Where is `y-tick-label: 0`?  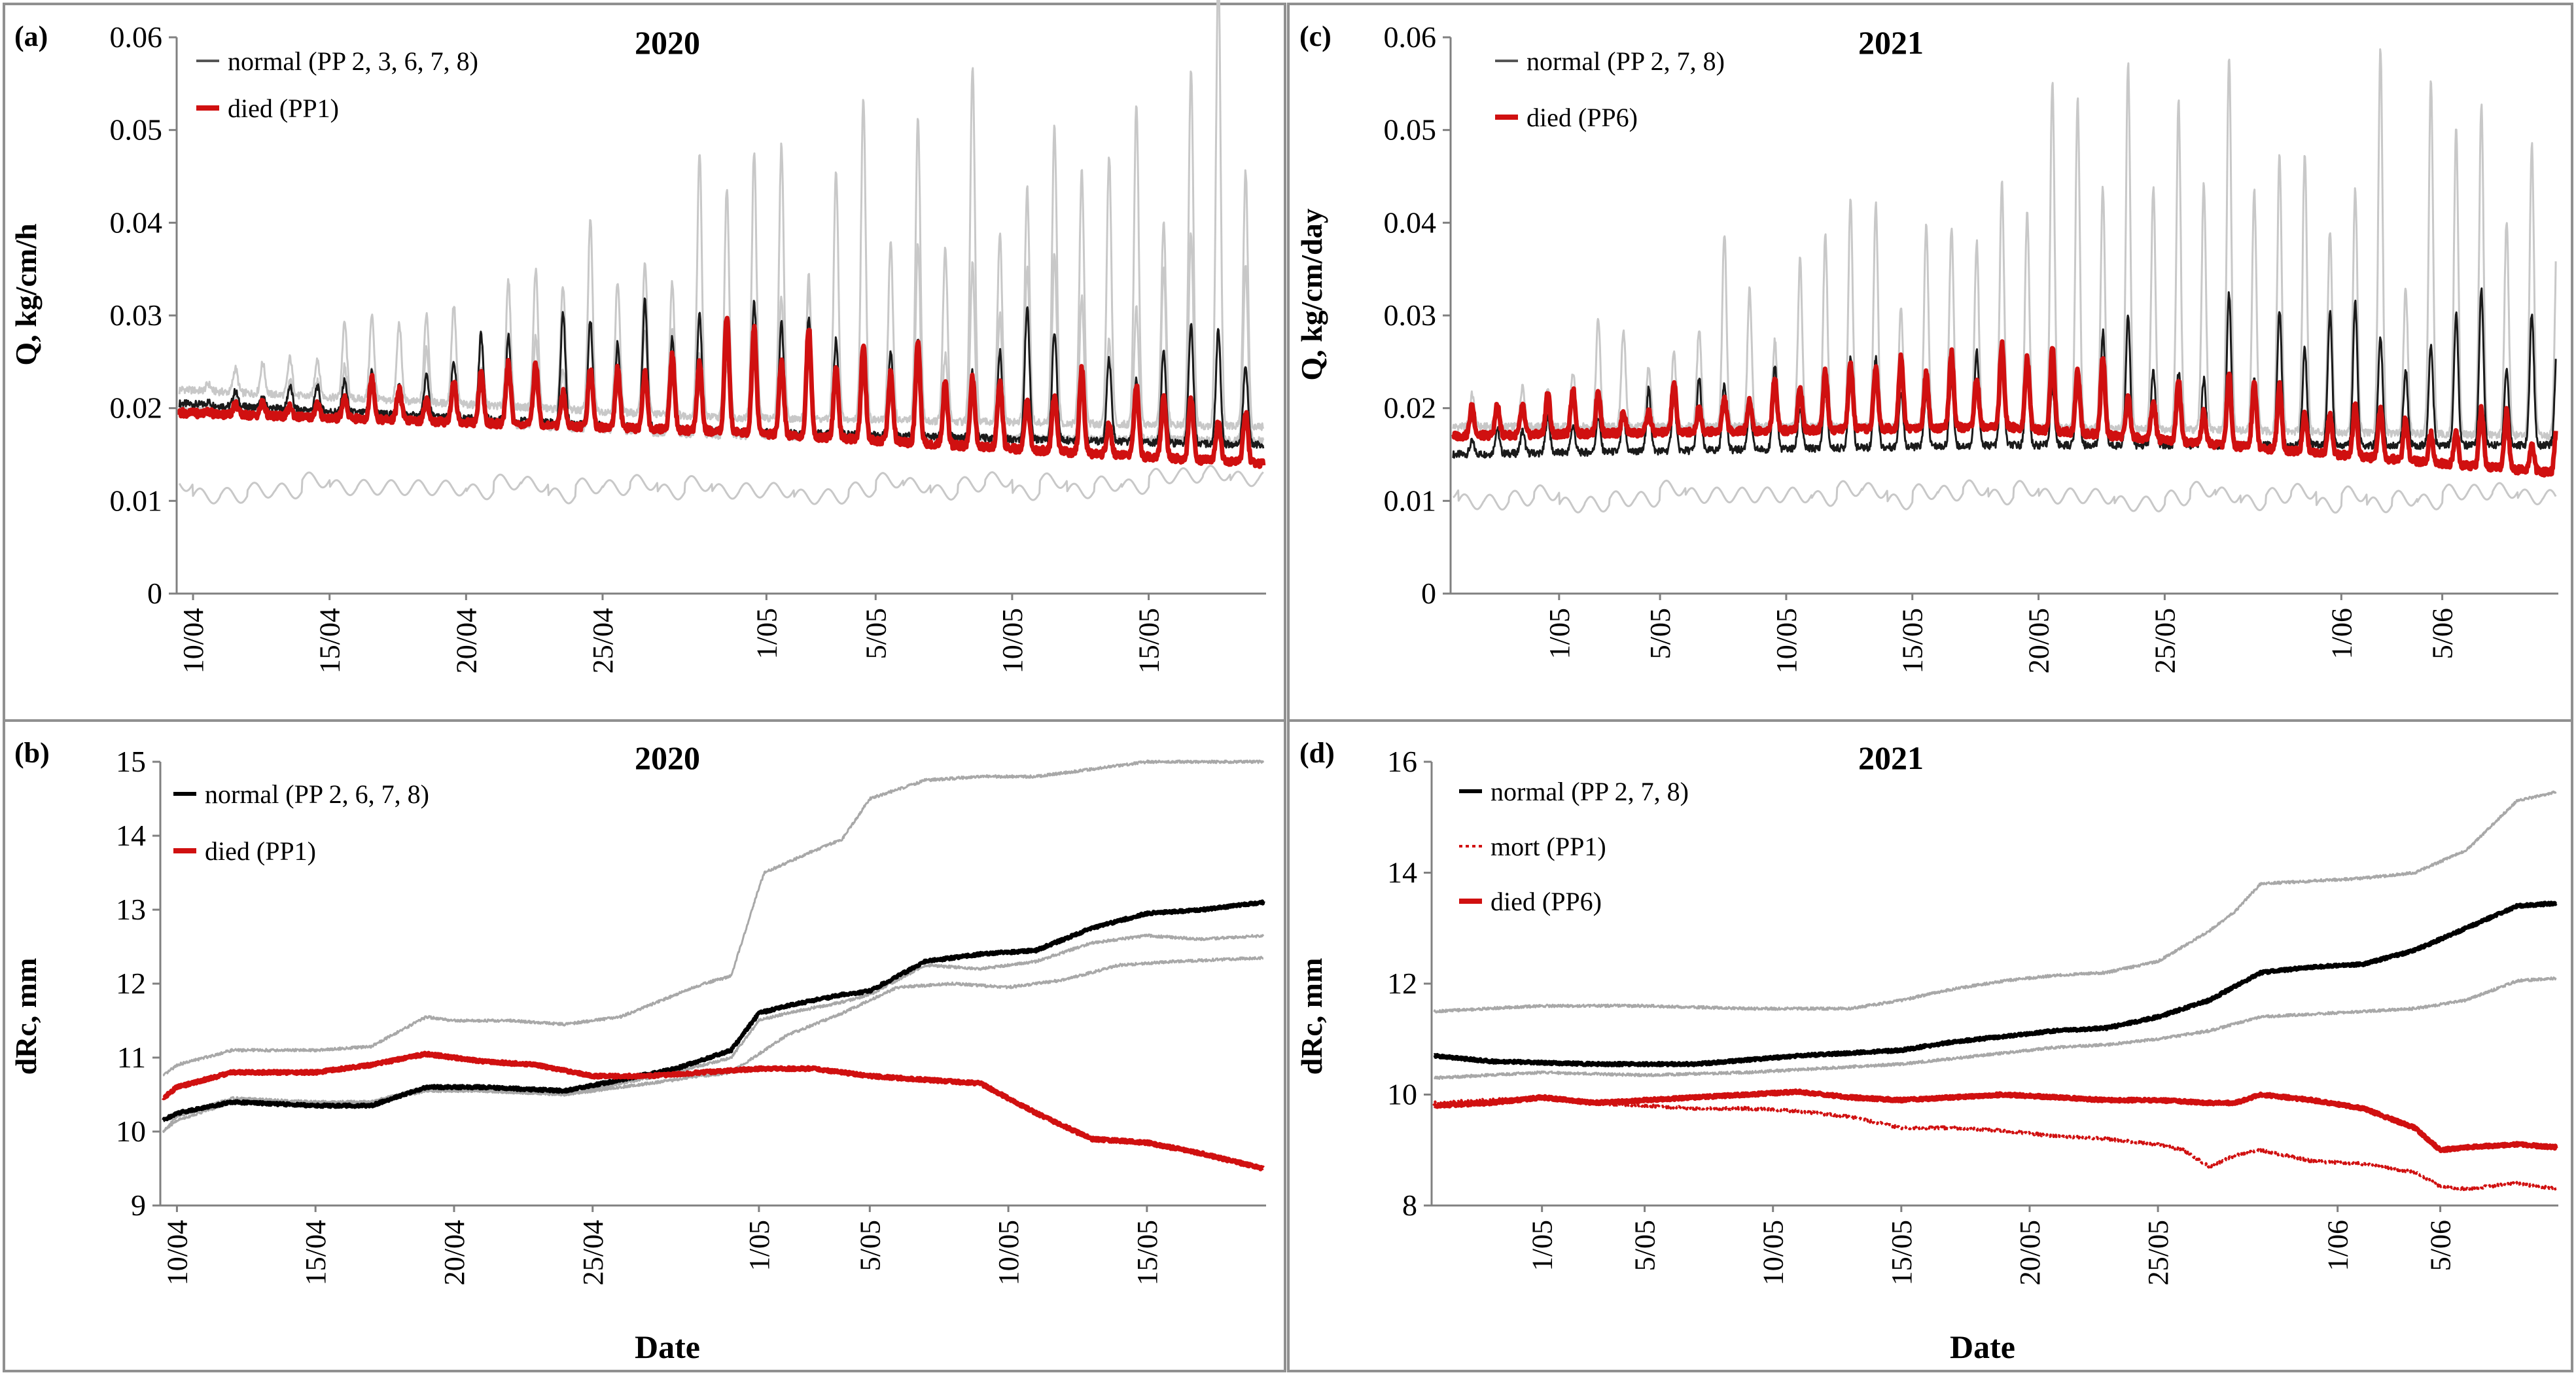 y-tick-label: 0 is located at coordinates (154, 593).